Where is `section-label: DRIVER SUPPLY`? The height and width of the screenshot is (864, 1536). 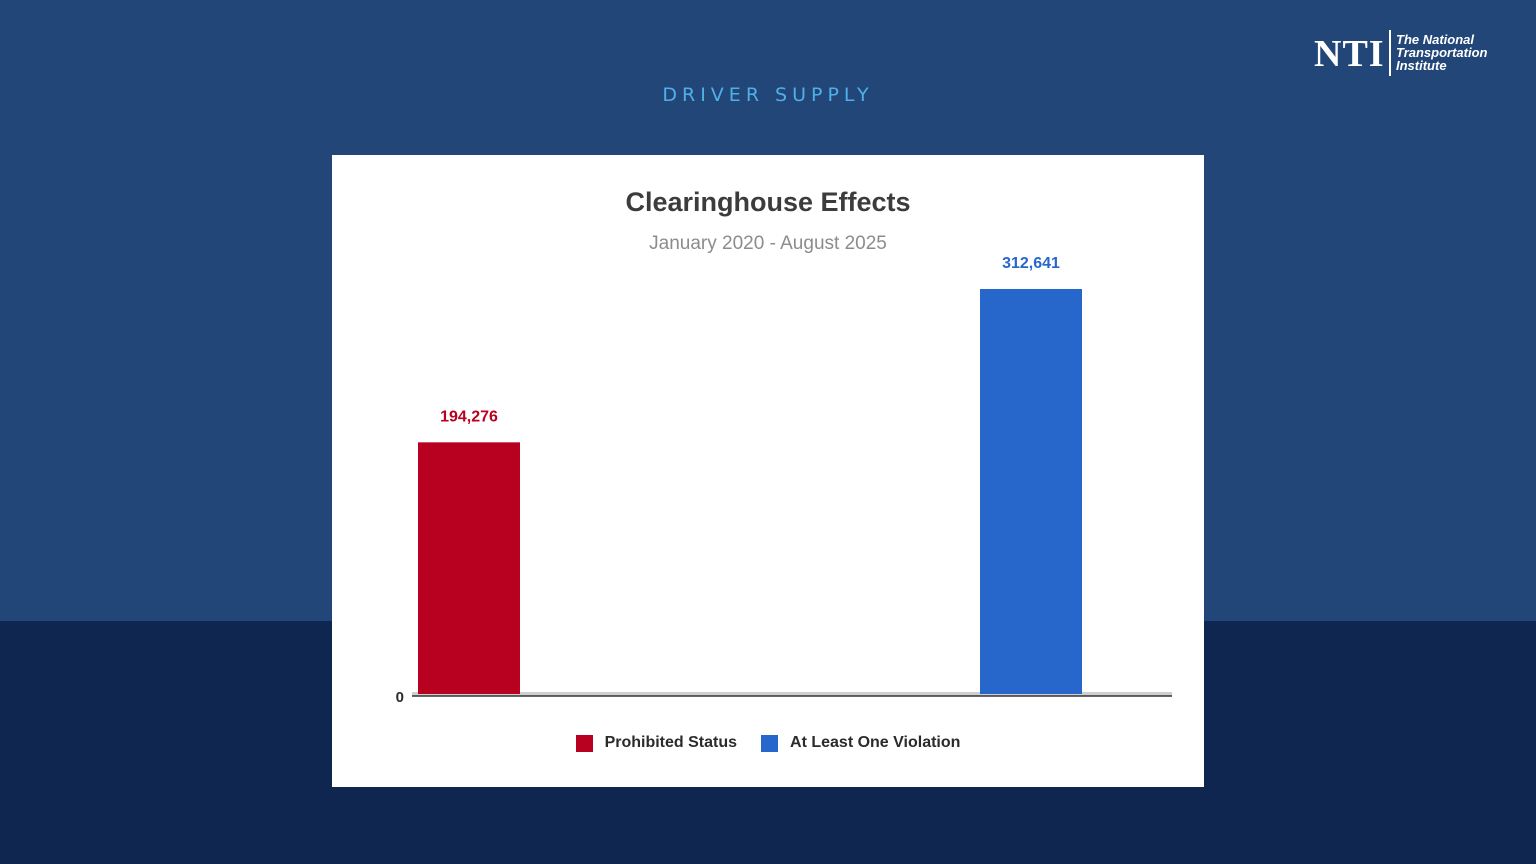 section-label: DRIVER SUPPLY is located at coordinates (768, 95).